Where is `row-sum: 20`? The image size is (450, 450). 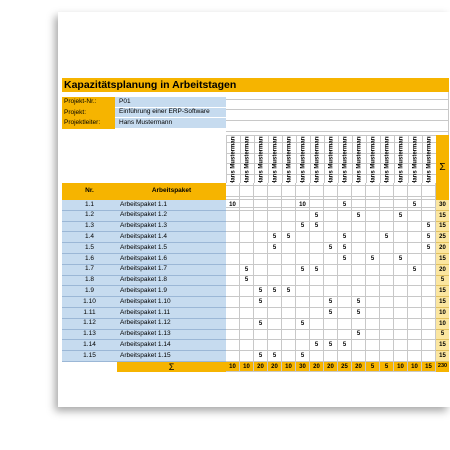 row-sum: 20 is located at coordinates (442, 270).